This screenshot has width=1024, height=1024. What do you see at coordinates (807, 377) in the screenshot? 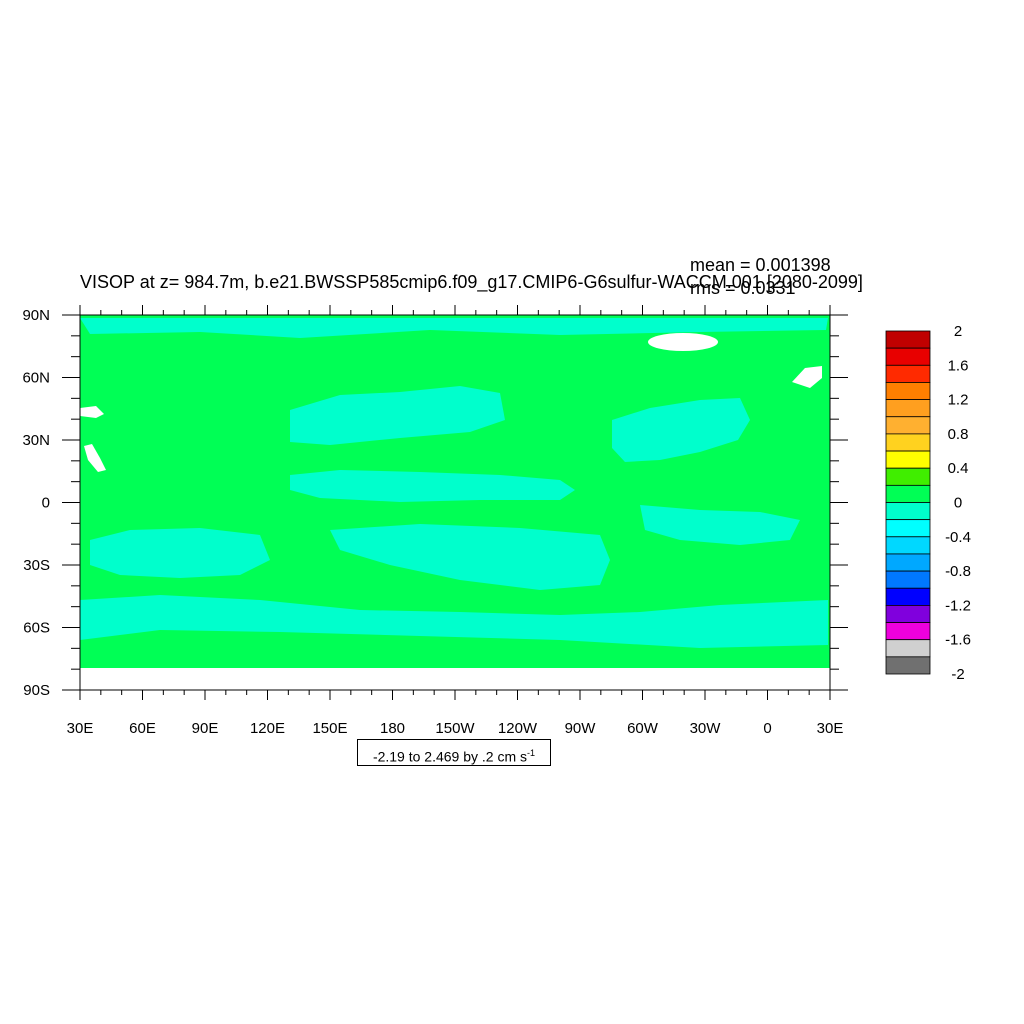
I see `white-patch-greenland` at bounding box center [807, 377].